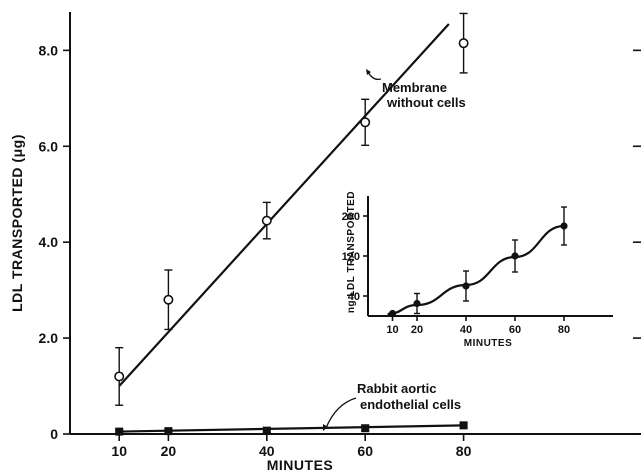 The width and height of the screenshot is (641, 476). What do you see at coordinates (464, 451) in the screenshot?
I see `x-tick-label: 80` at bounding box center [464, 451].